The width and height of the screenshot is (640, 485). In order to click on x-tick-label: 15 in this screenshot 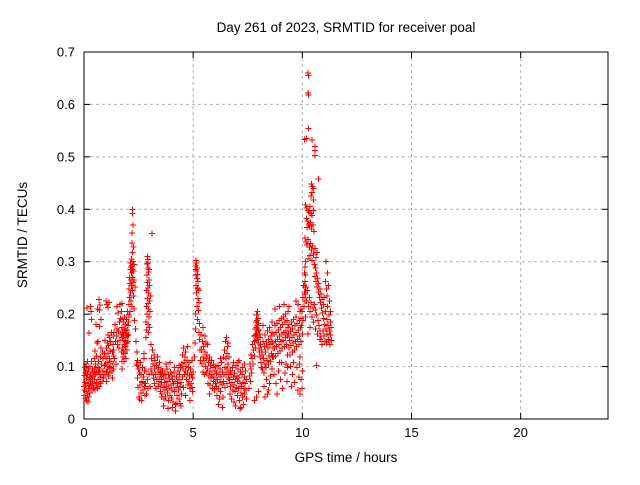, I will do `click(411, 432)`.